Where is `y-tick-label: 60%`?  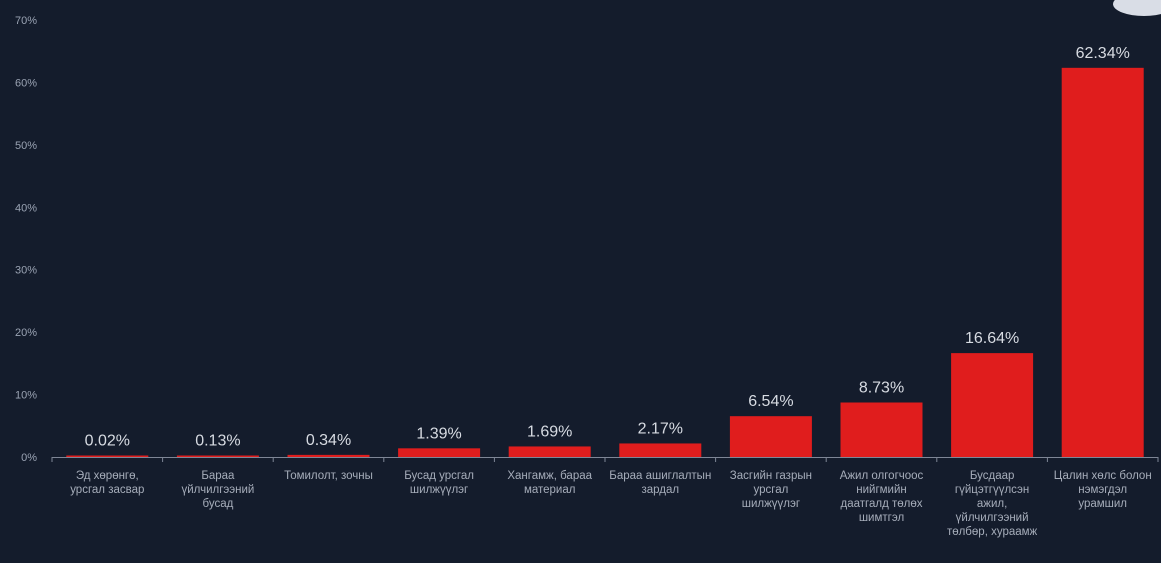
y-tick-label: 60% is located at coordinates (26, 83).